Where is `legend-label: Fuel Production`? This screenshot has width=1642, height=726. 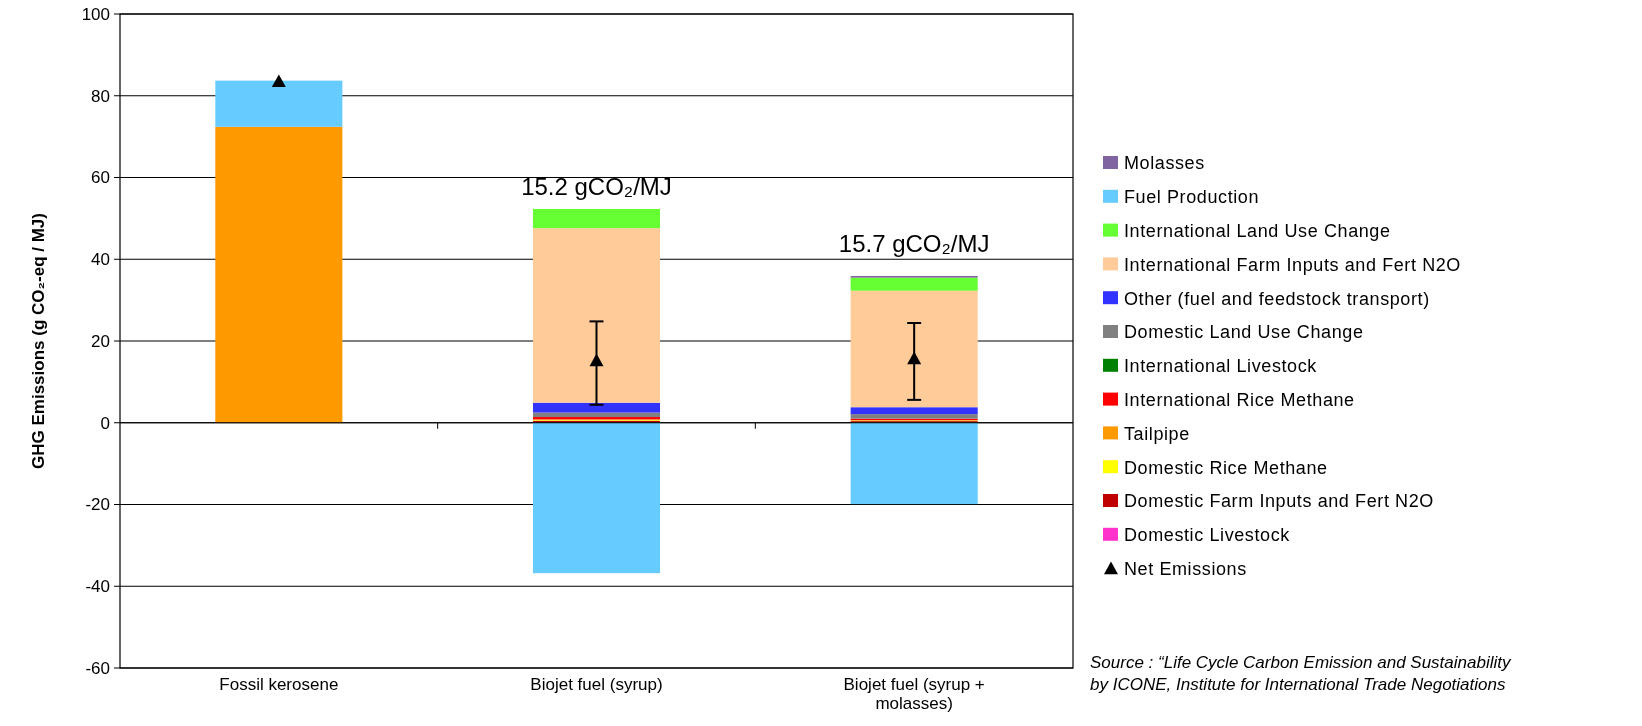 legend-label: Fuel Production is located at coordinates (1192, 197).